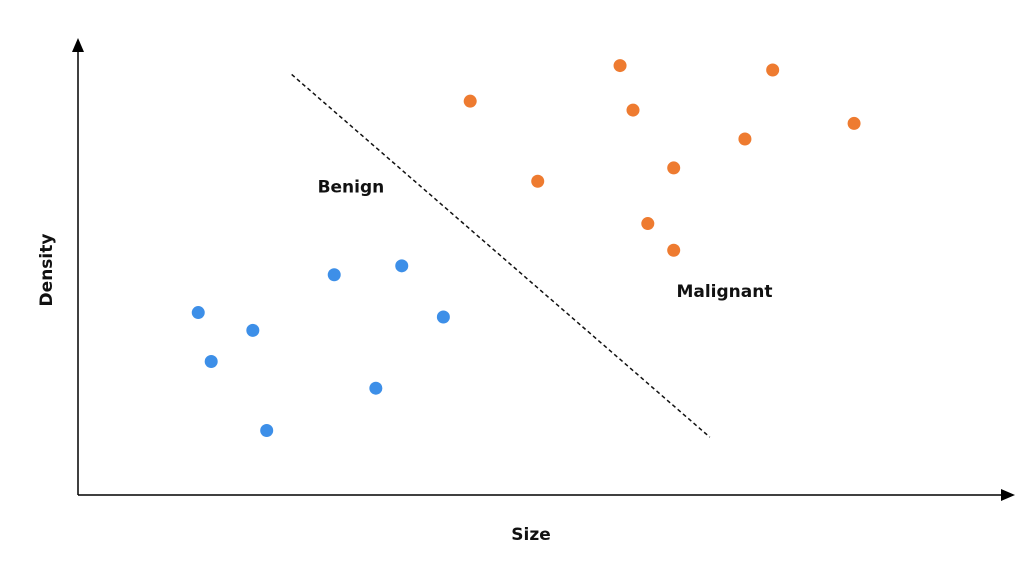 The image size is (1036, 575). I want to click on x-axis-label: Size, so click(531, 535).